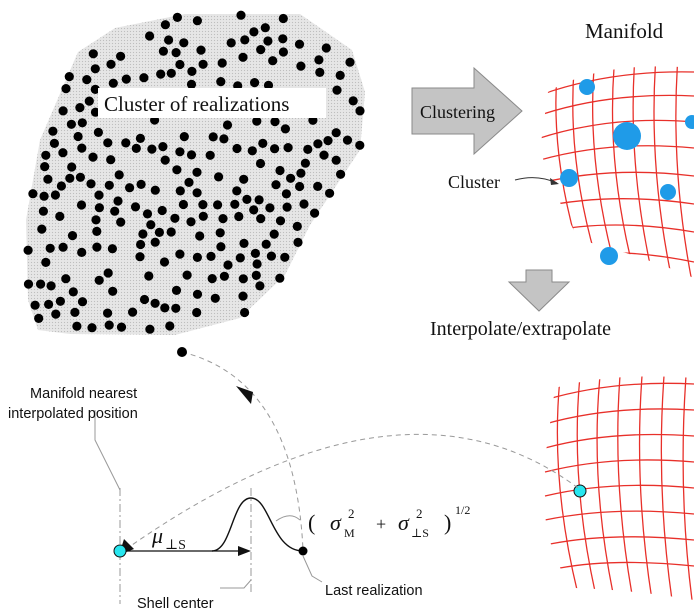 The height and width of the screenshot is (614, 694). Describe the element at coordinates (554, 181) in the screenshot. I see `cluster-pointer-head` at that location.